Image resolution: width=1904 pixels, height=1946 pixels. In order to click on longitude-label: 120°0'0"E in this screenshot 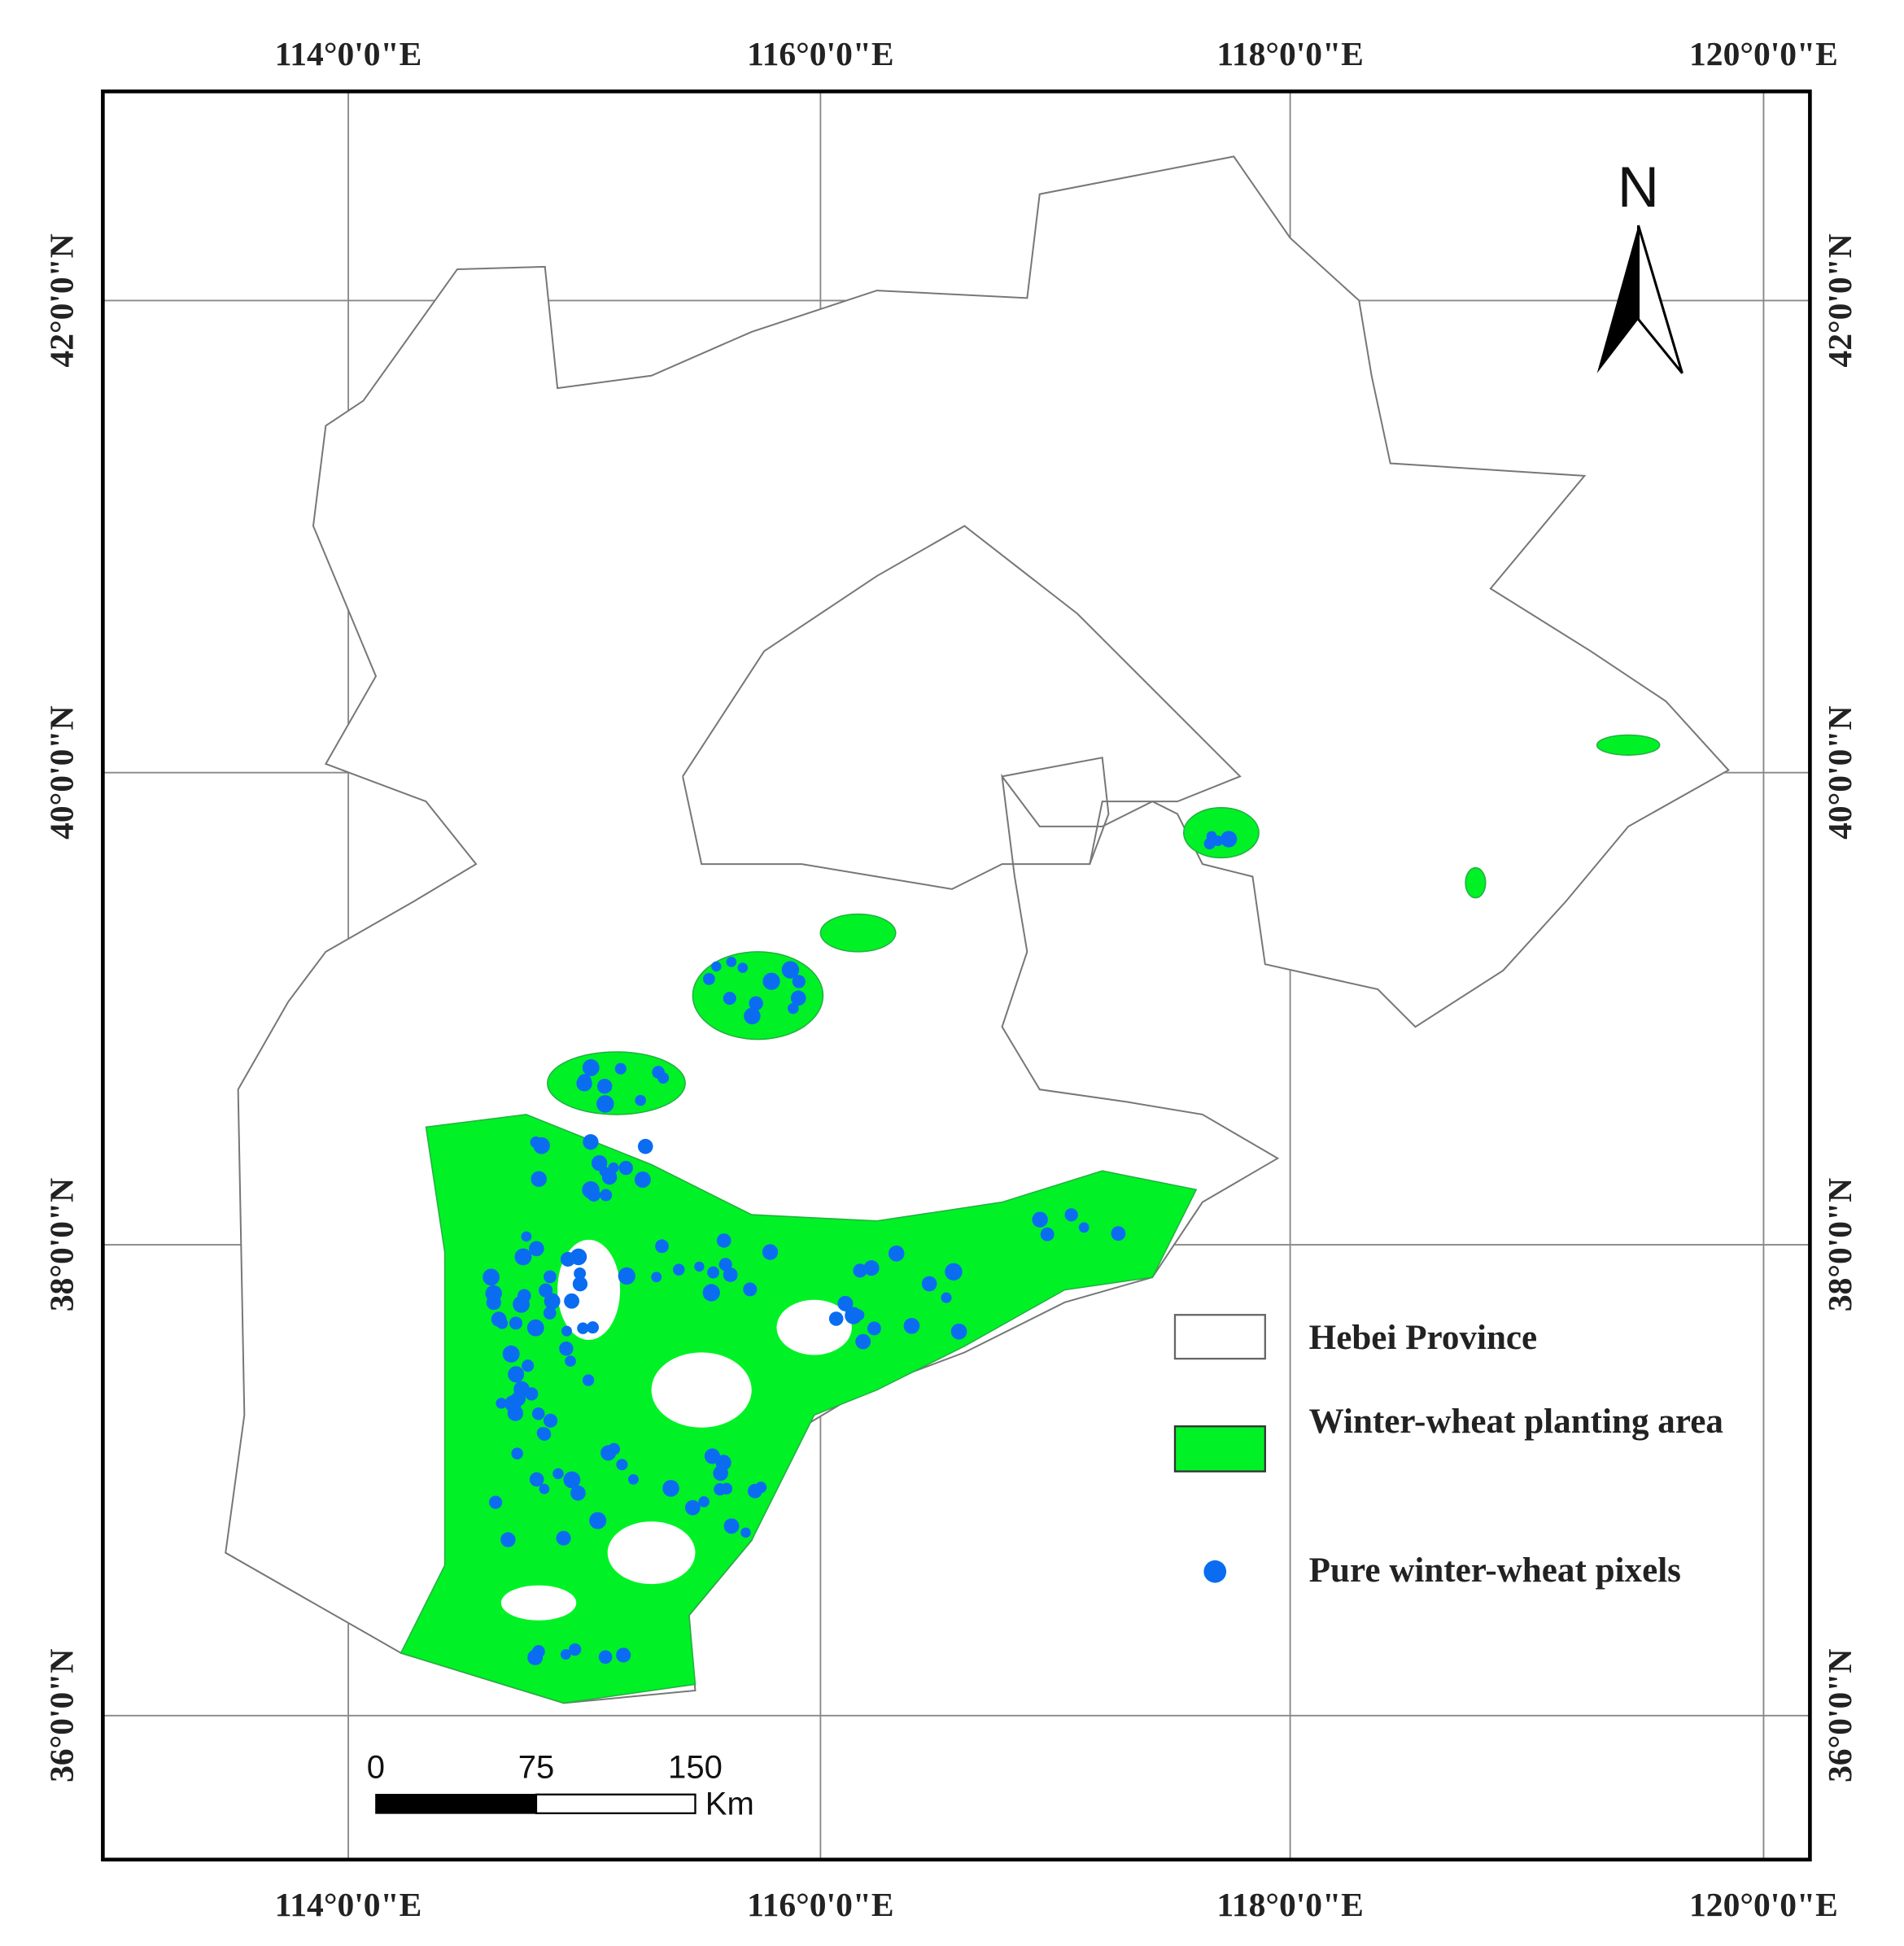, I will do `click(1763, 53)`.